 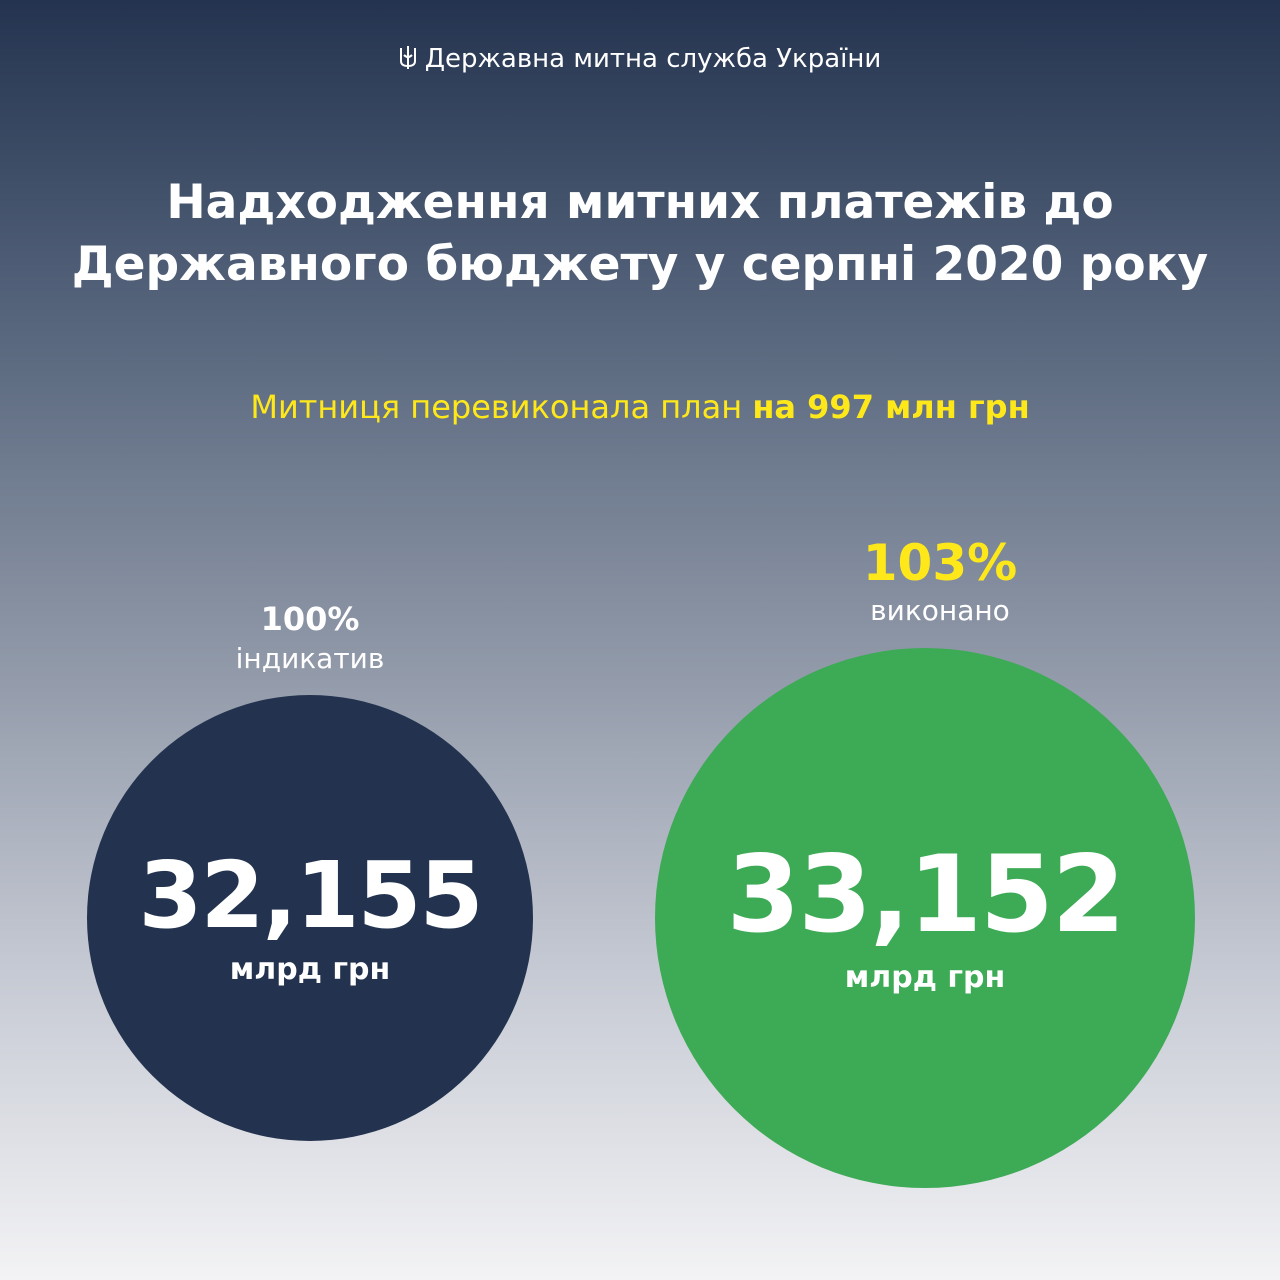 I want to click on header: Державна митна служба України, so click(x=640, y=59).